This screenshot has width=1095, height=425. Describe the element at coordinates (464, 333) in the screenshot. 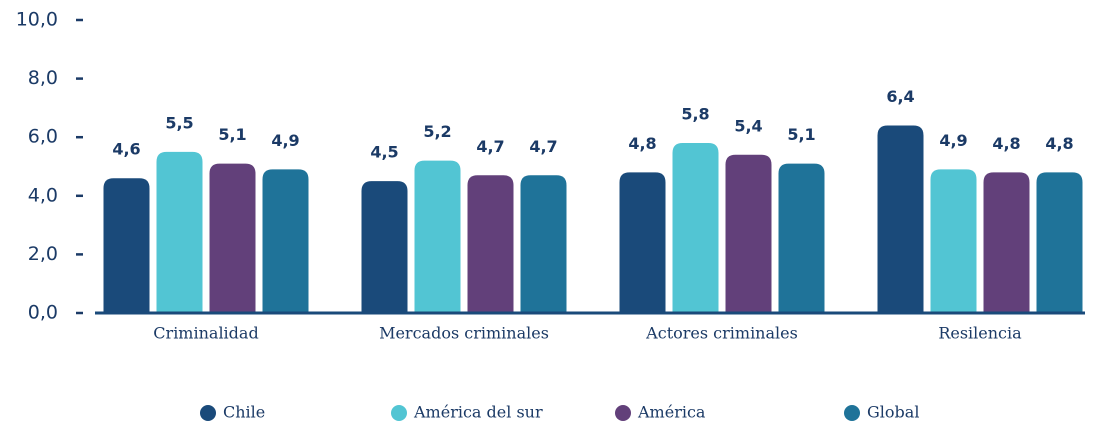

I see `x-tick-label: Mercados criminales` at that location.